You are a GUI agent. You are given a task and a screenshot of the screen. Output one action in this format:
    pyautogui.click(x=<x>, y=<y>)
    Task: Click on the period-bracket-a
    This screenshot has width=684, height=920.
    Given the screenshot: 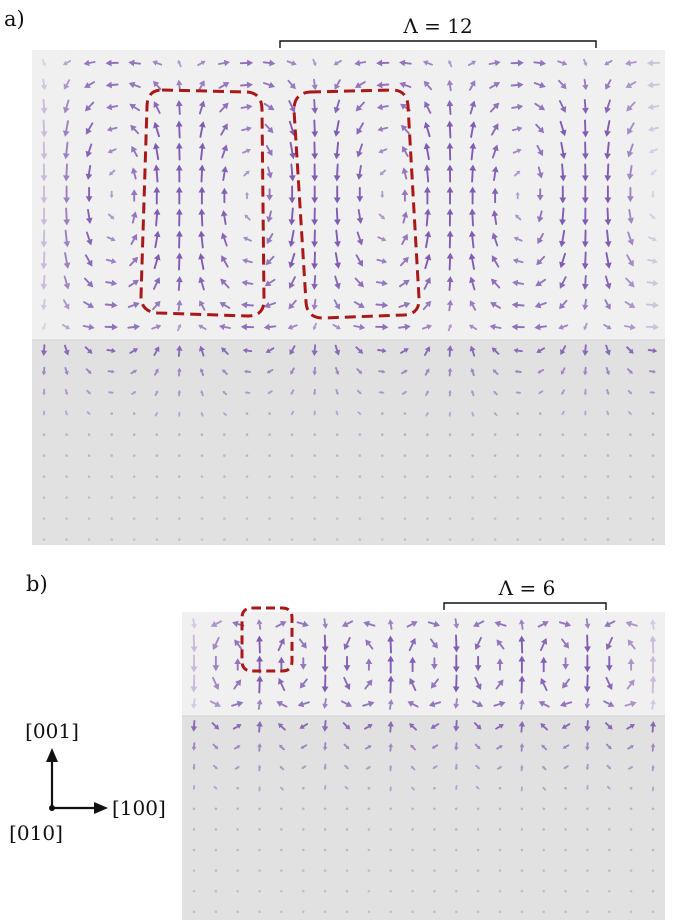 What is the action you would take?
    pyautogui.click(x=438, y=44)
    